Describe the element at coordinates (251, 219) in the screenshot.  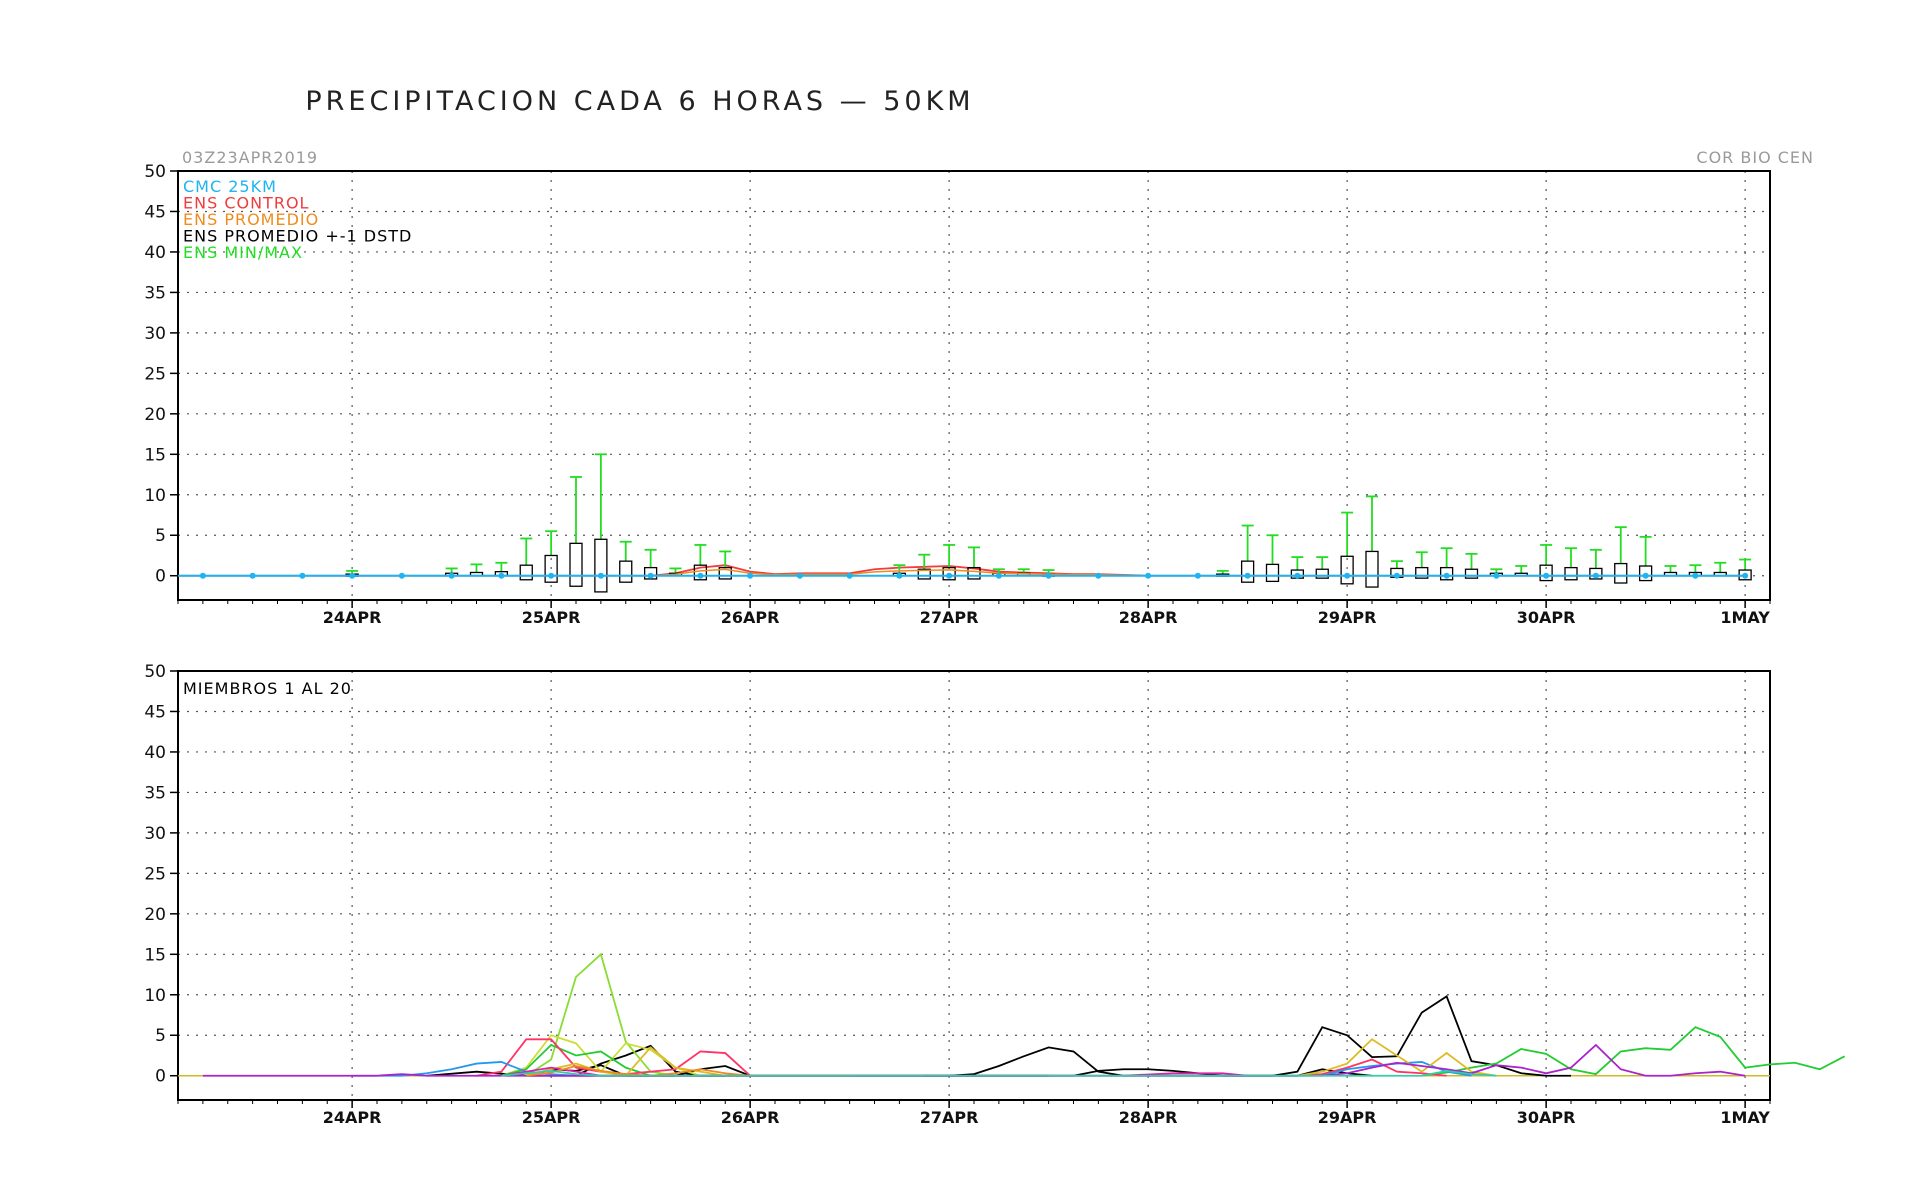
I see `legend-entry: ENS PROMEDIO` at that location.